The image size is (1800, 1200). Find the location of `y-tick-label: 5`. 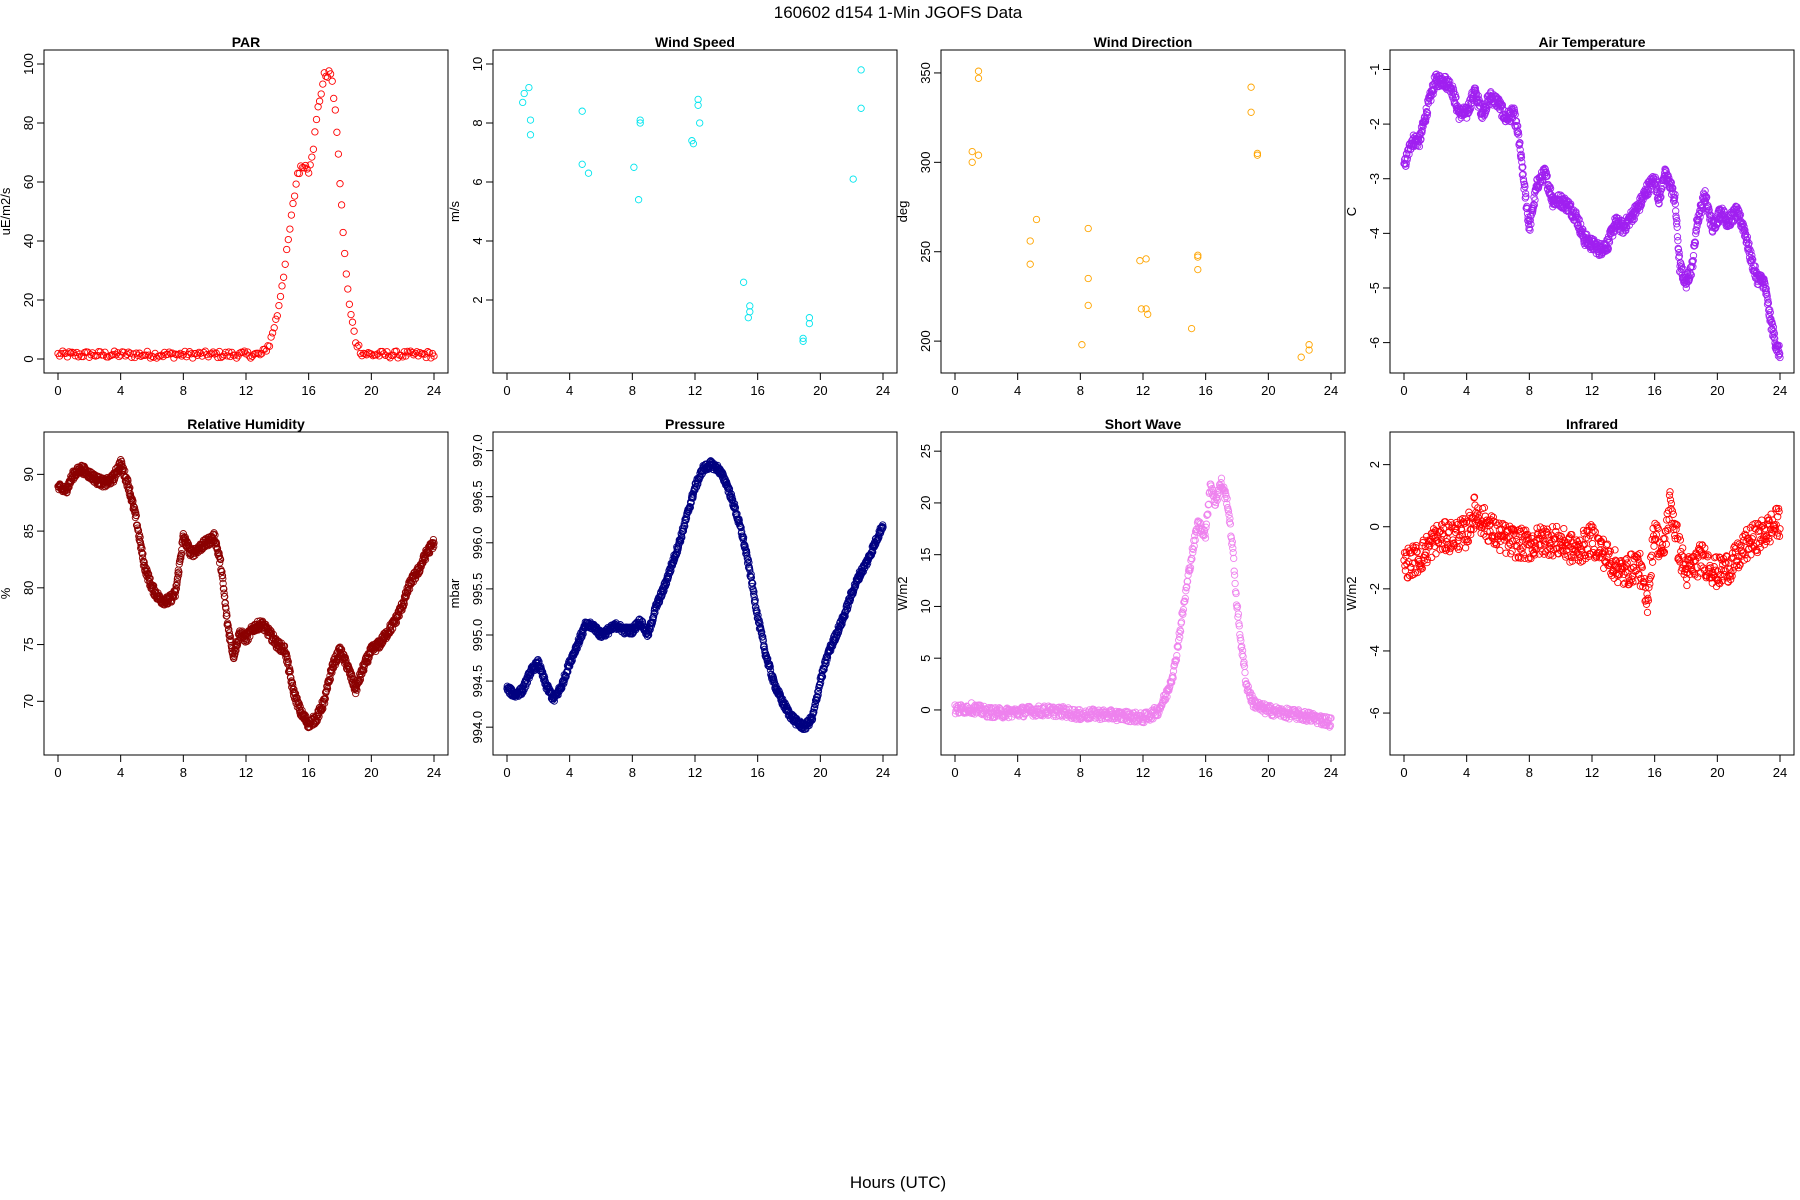

y-tick-label: 5 is located at coordinates (925, 658).